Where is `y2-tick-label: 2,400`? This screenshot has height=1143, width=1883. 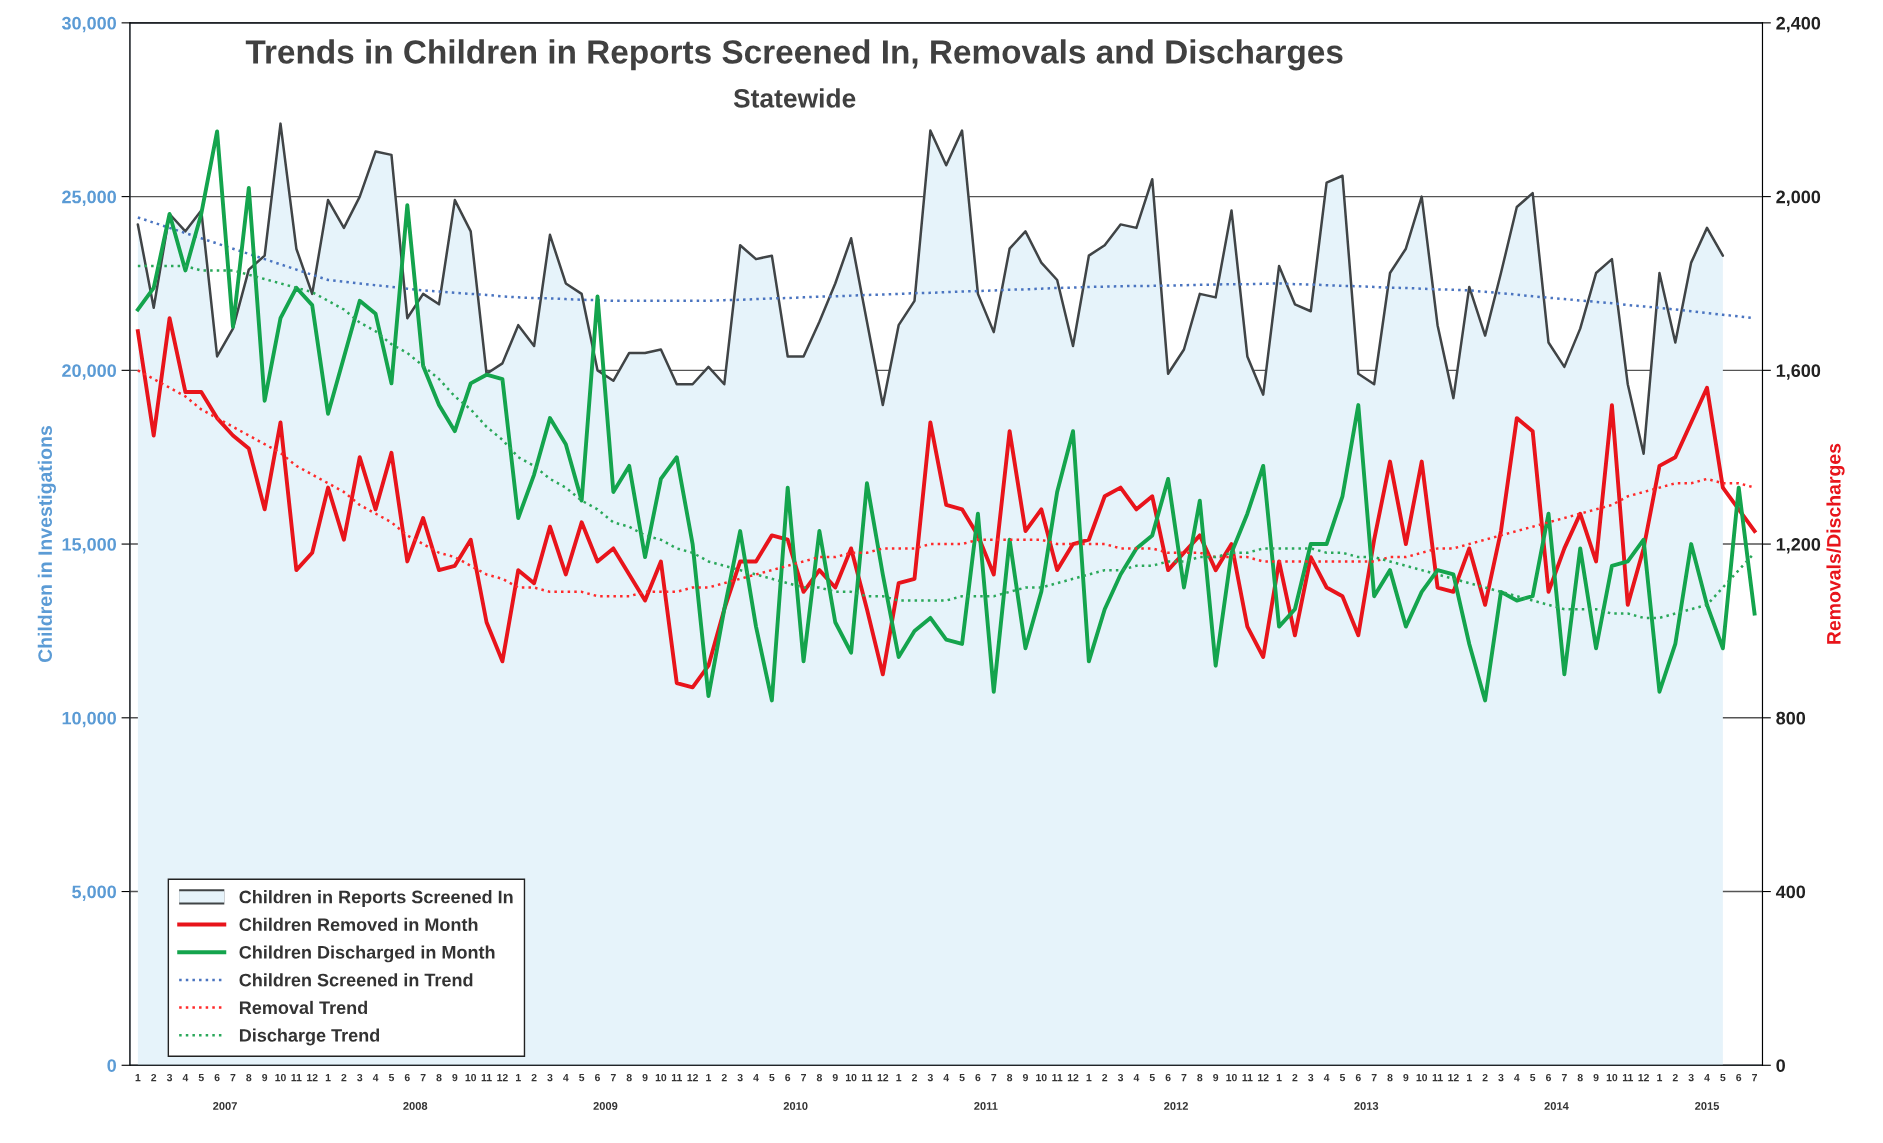 y2-tick-label: 2,400 is located at coordinates (1798, 24).